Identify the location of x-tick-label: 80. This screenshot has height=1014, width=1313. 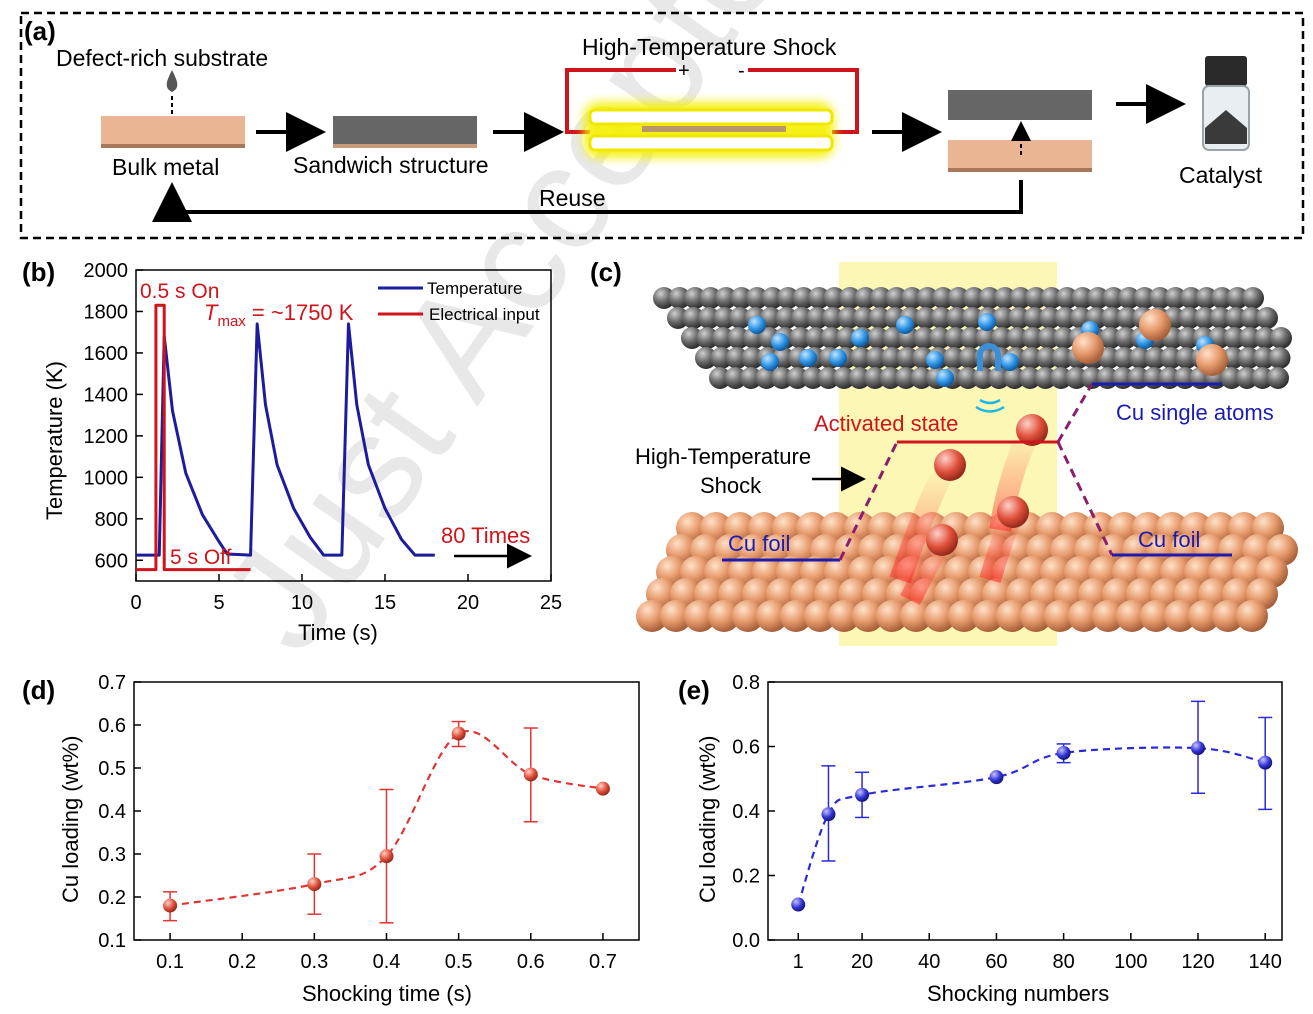
(1064, 962).